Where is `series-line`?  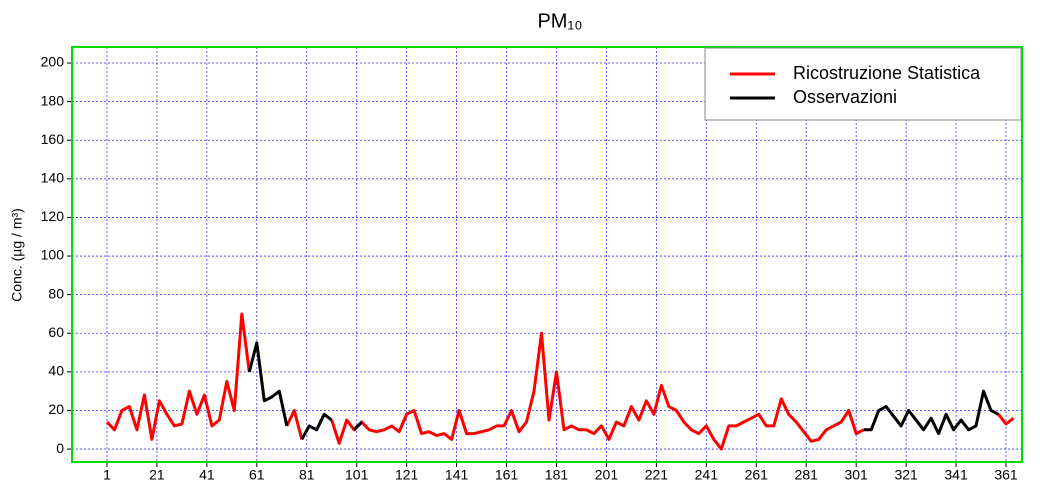
series-line is located at coordinates (623, 391).